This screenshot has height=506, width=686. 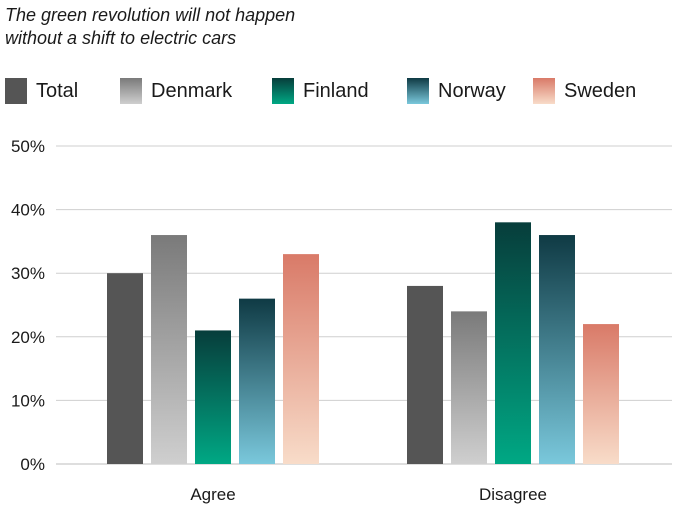 I want to click on legend-item-finland: Finland, so click(x=320, y=91).